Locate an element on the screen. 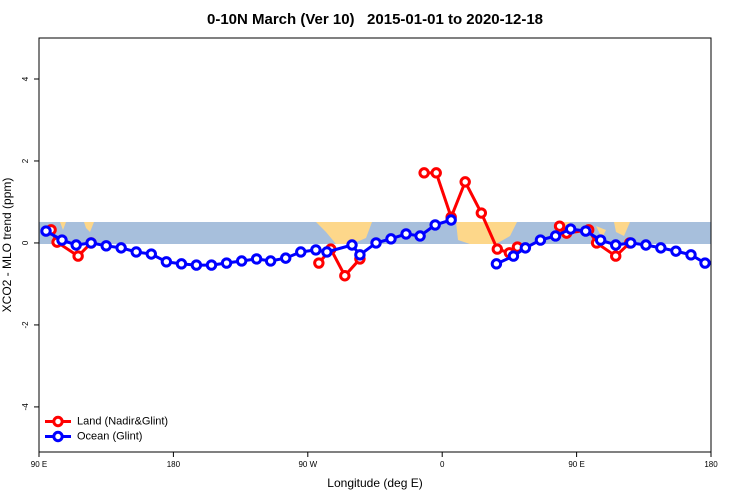  y-tick-label: 4 is located at coordinates (25, 78).